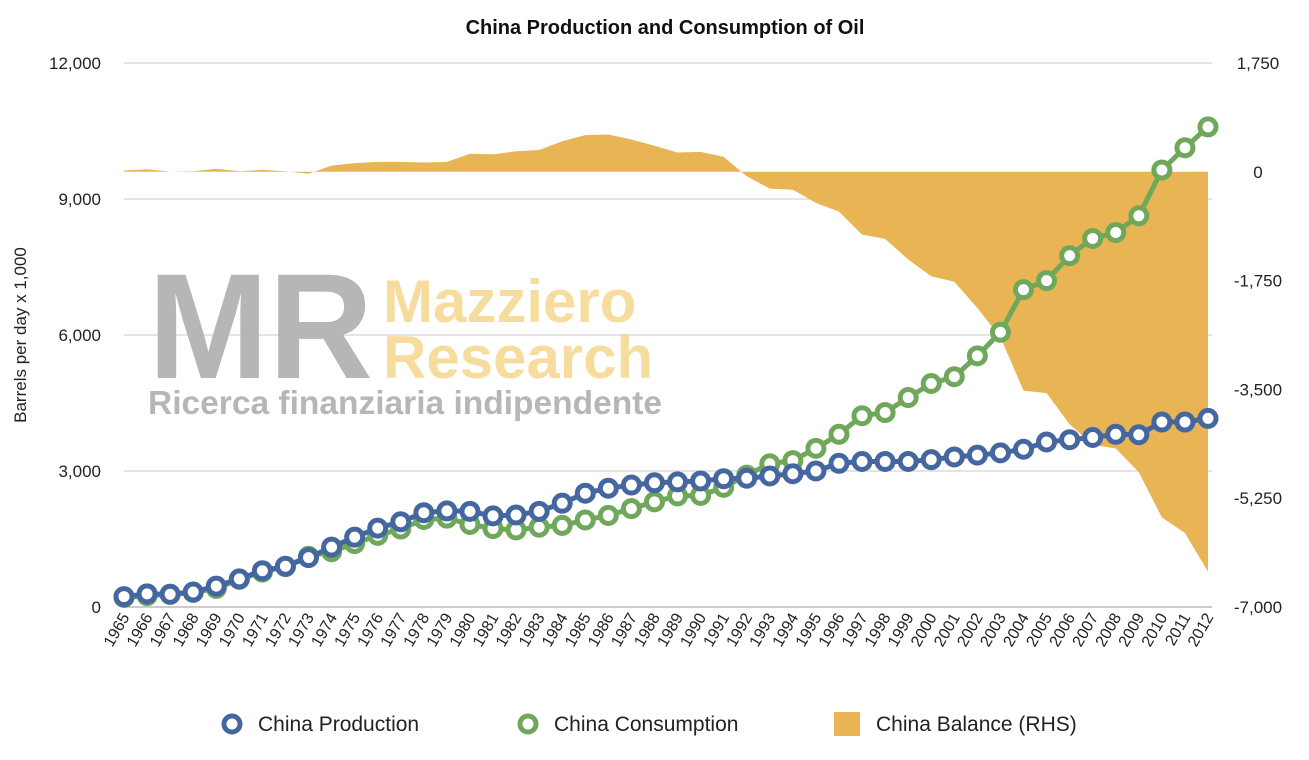  What do you see at coordinates (96, 607) in the screenshot?
I see `y-tick-label: 0` at bounding box center [96, 607].